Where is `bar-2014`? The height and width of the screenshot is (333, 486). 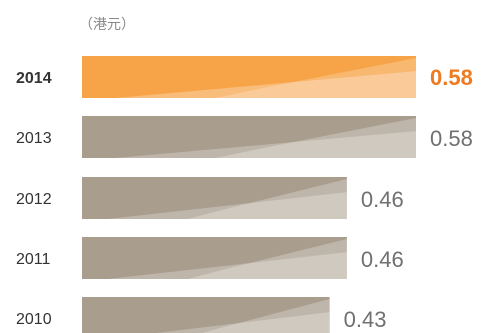
bar-2014 is located at coordinates (249, 77).